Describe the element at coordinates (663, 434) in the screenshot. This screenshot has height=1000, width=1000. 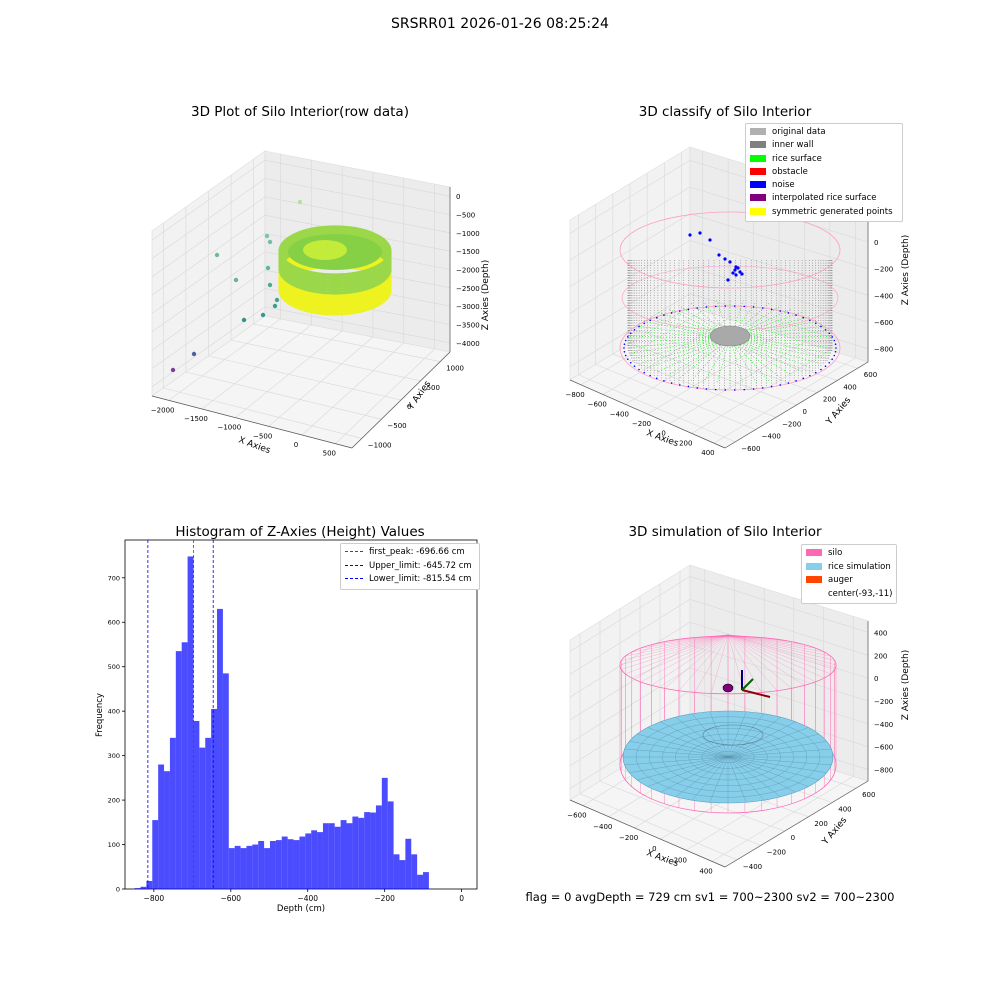
I see `classify-x-tick: 0` at that location.